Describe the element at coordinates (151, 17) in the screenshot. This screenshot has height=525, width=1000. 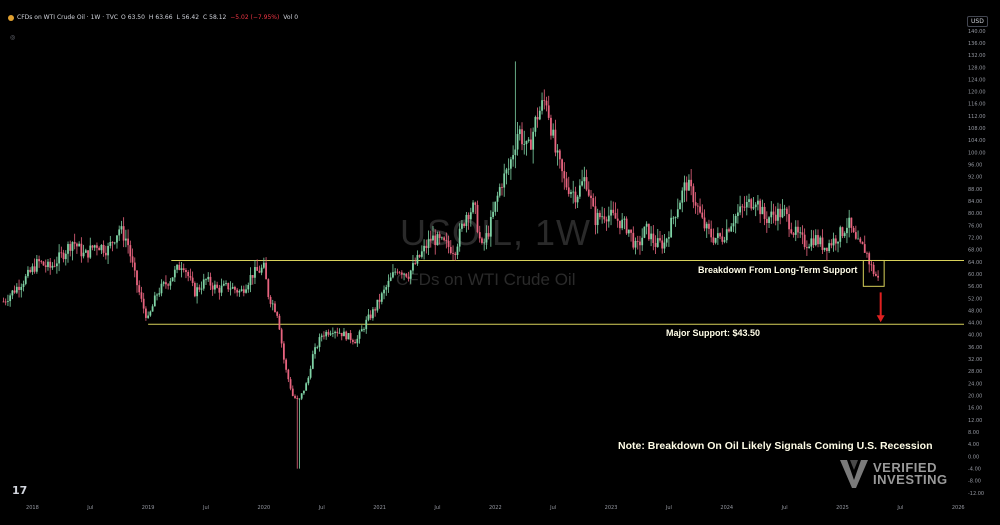
I see `high-label: H` at that location.